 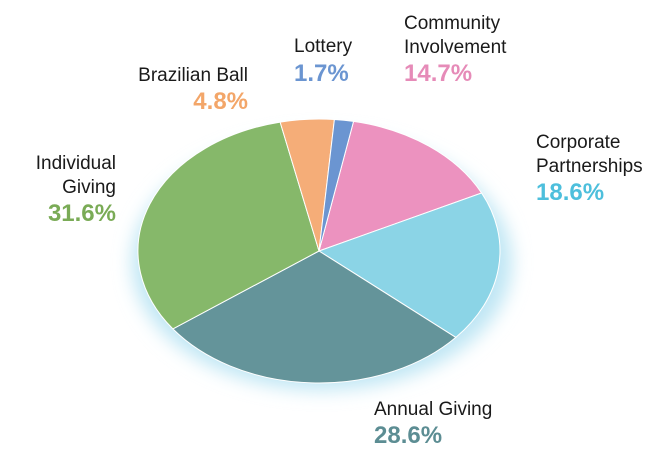 What do you see at coordinates (76, 163) in the screenshot?
I see `slice-label: Individual` at bounding box center [76, 163].